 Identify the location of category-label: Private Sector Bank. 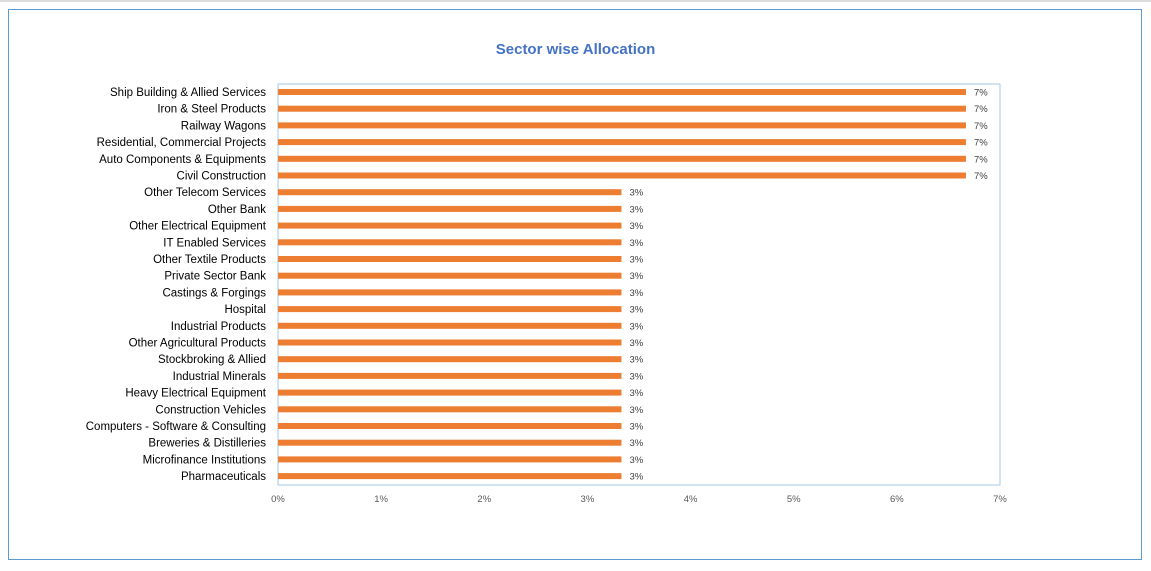
(215, 277).